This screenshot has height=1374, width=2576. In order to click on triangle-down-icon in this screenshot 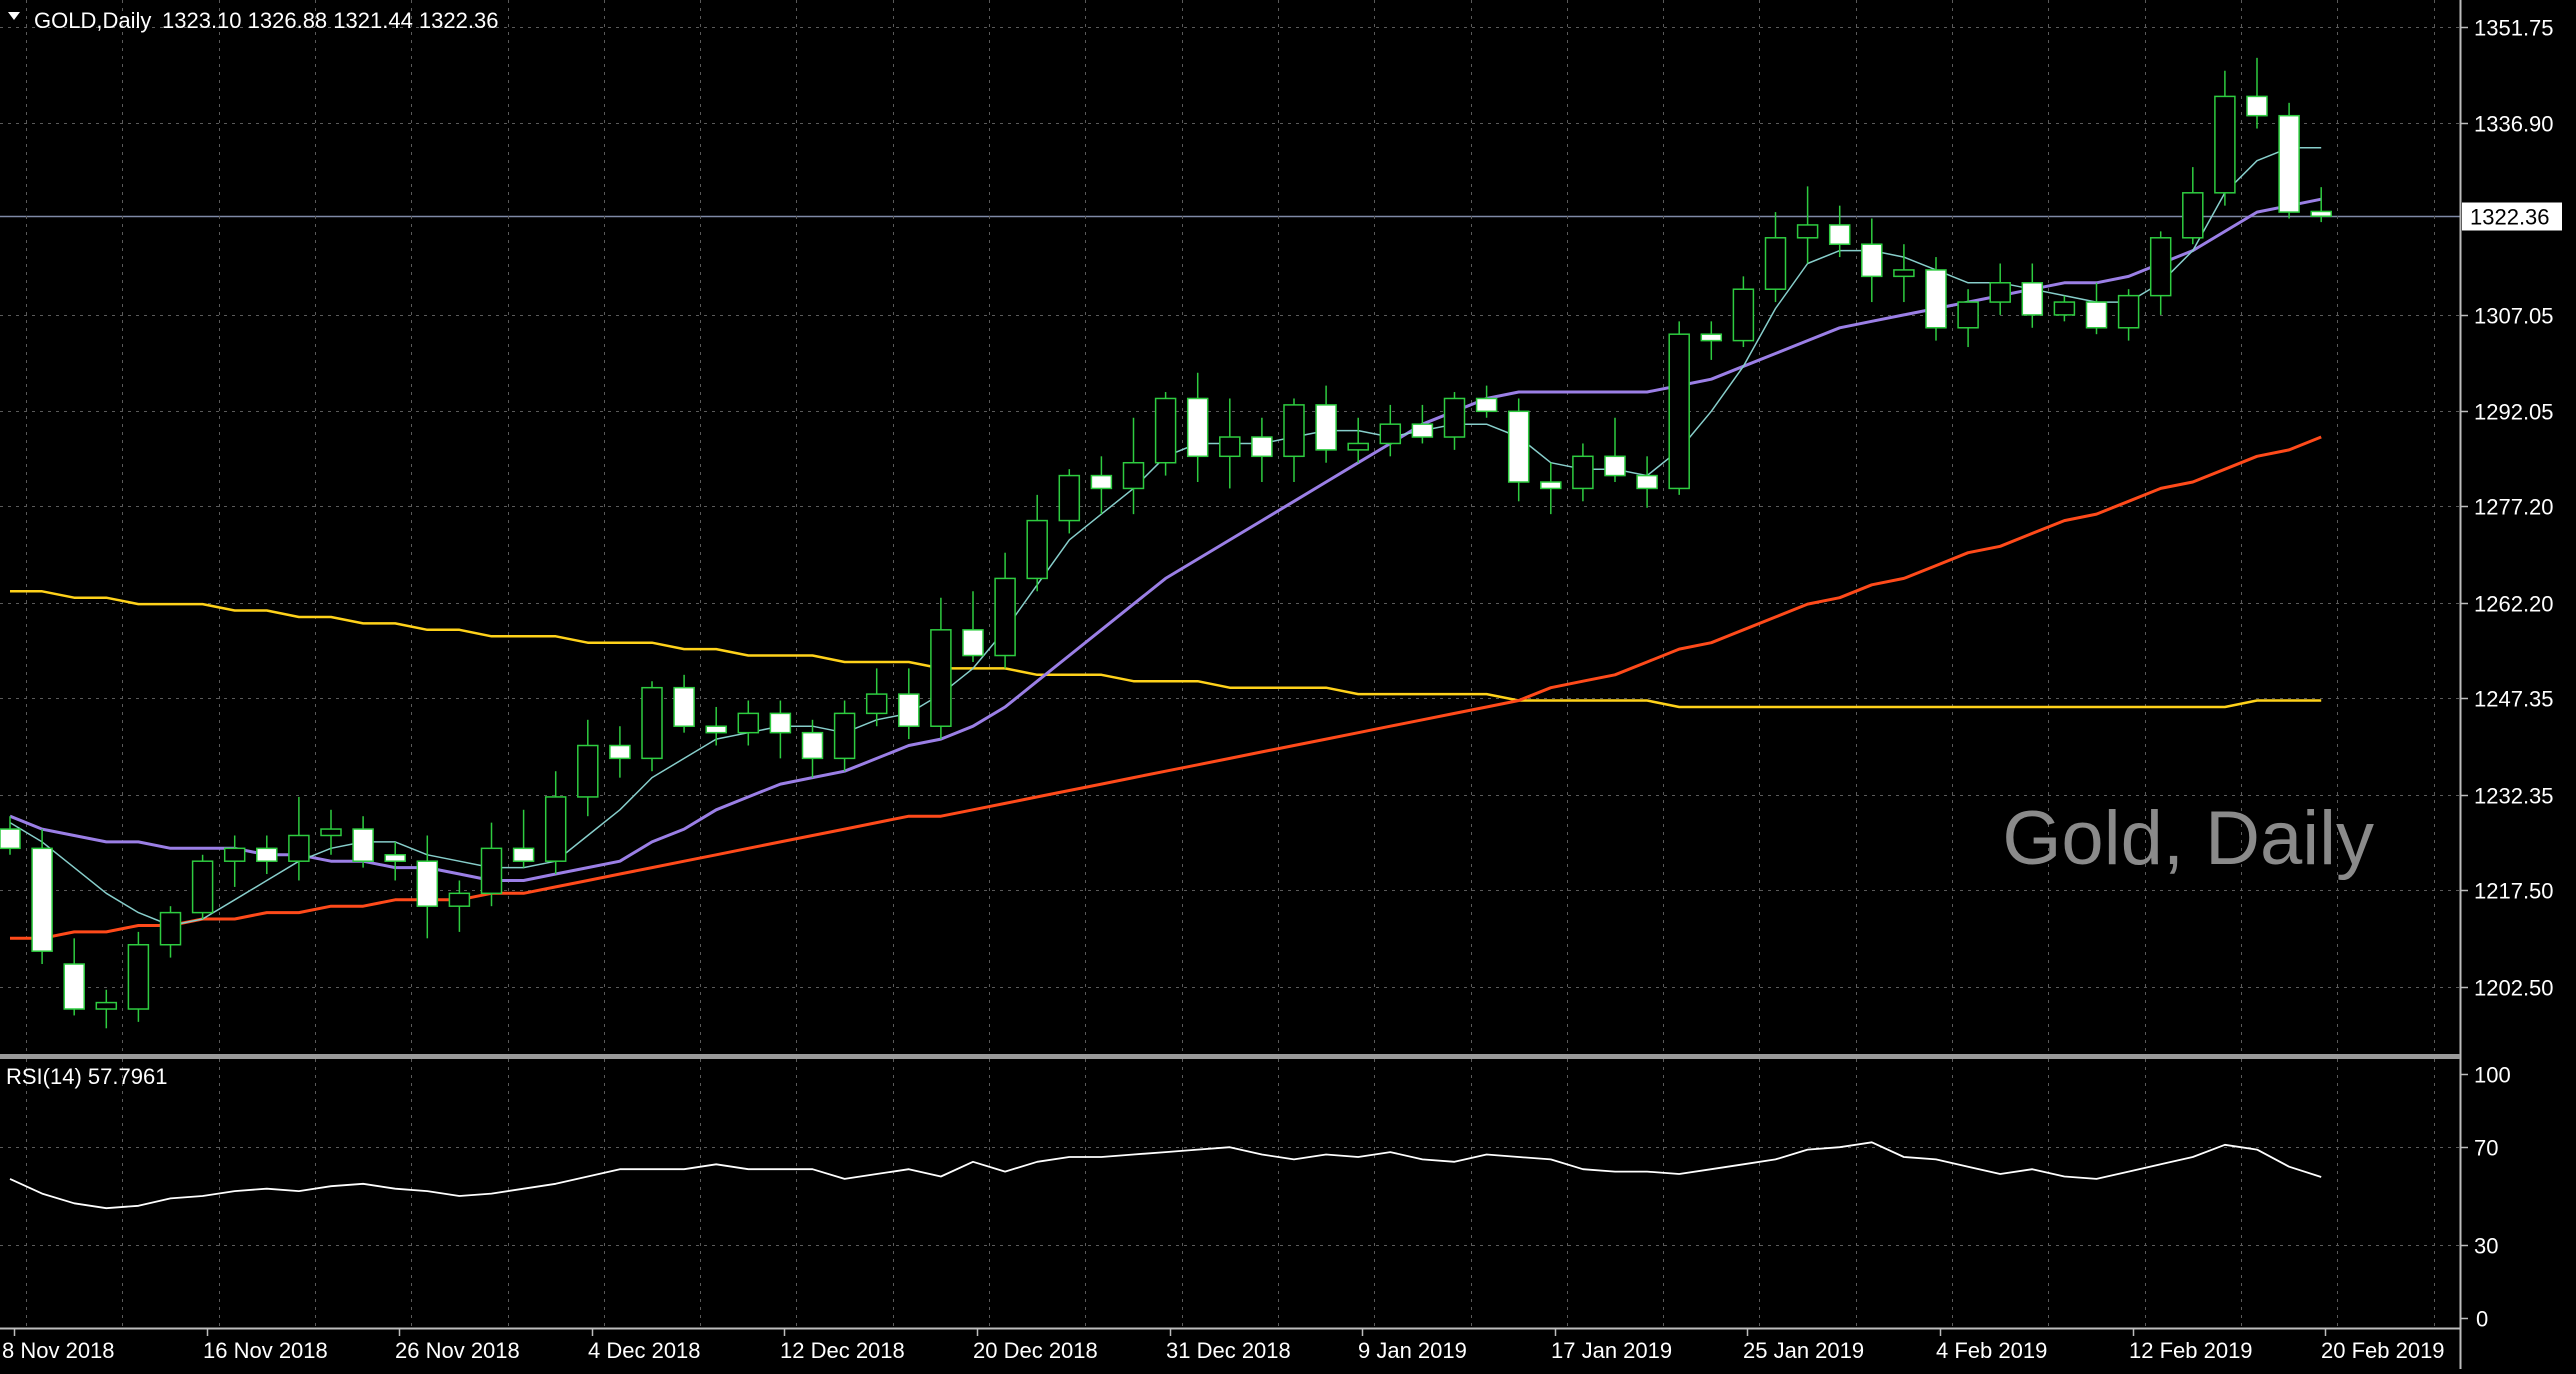, I will do `click(14, 16)`.